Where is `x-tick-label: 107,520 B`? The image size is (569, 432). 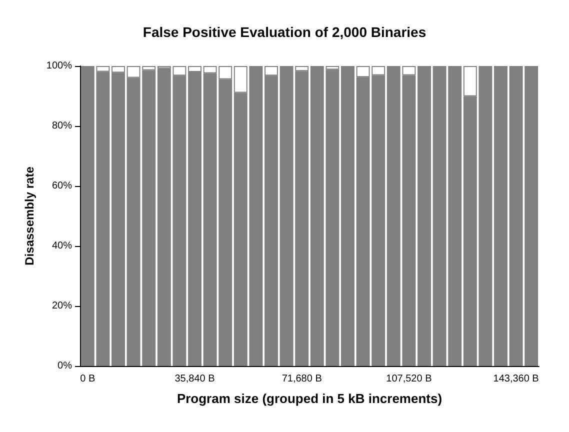
x-tick-label: 107,520 B is located at coordinates (409, 379).